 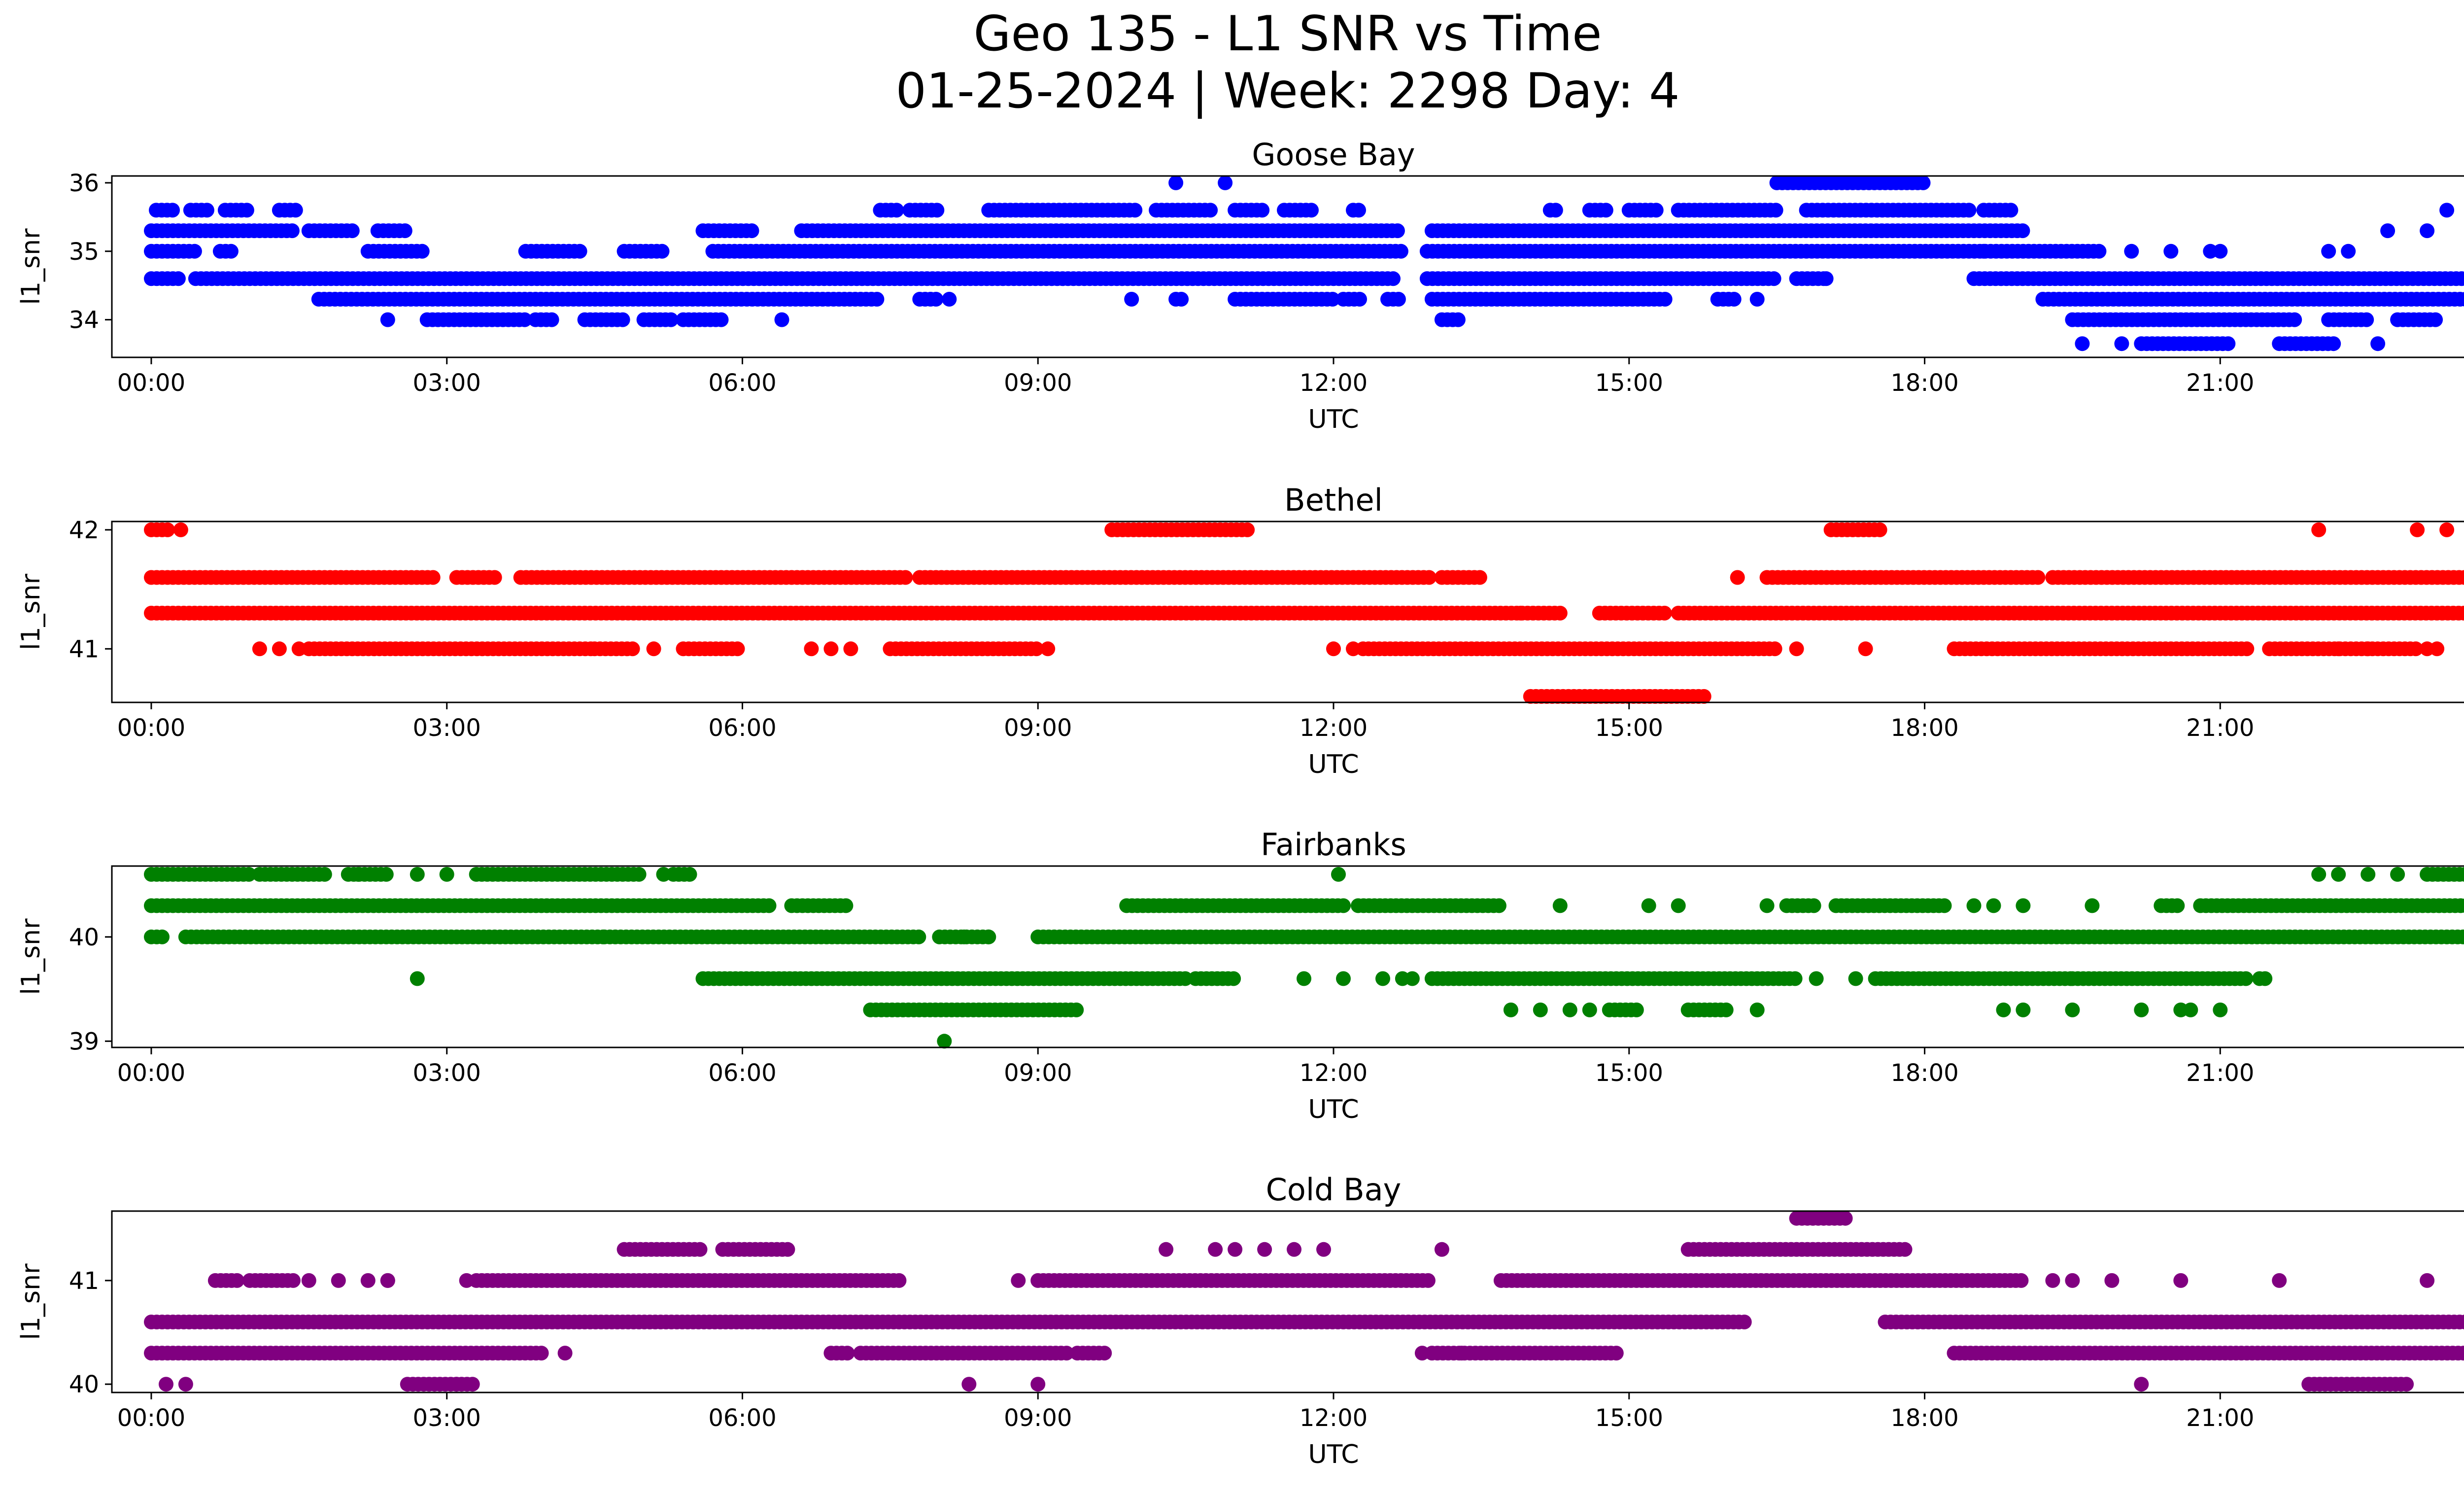 What do you see at coordinates (1038, 728) in the screenshot?
I see `x-tick-label: 09:00` at bounding box center [1038, 728].